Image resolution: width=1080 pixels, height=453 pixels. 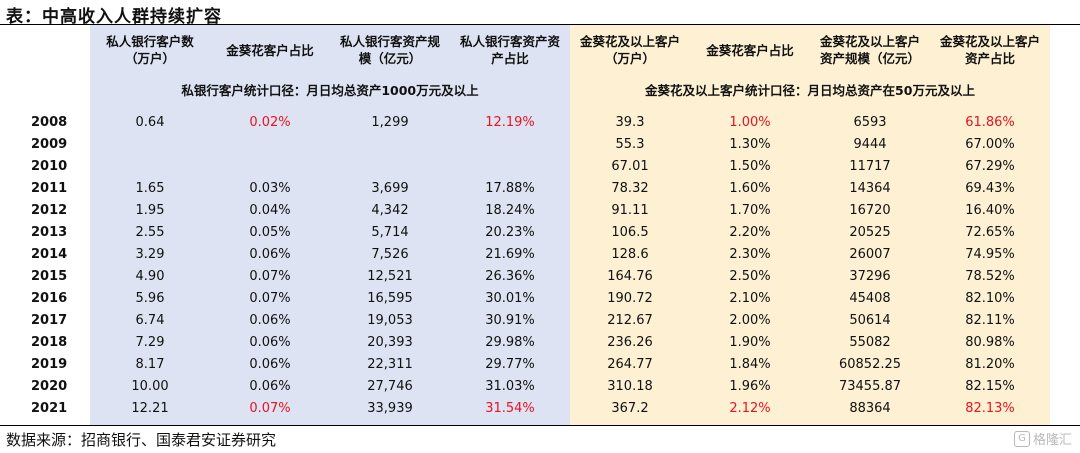 What do you see at coordinates (390, 210) in the screenshot?
I see `private-assets-cell: 4,342` at bounding box center [390, 210].